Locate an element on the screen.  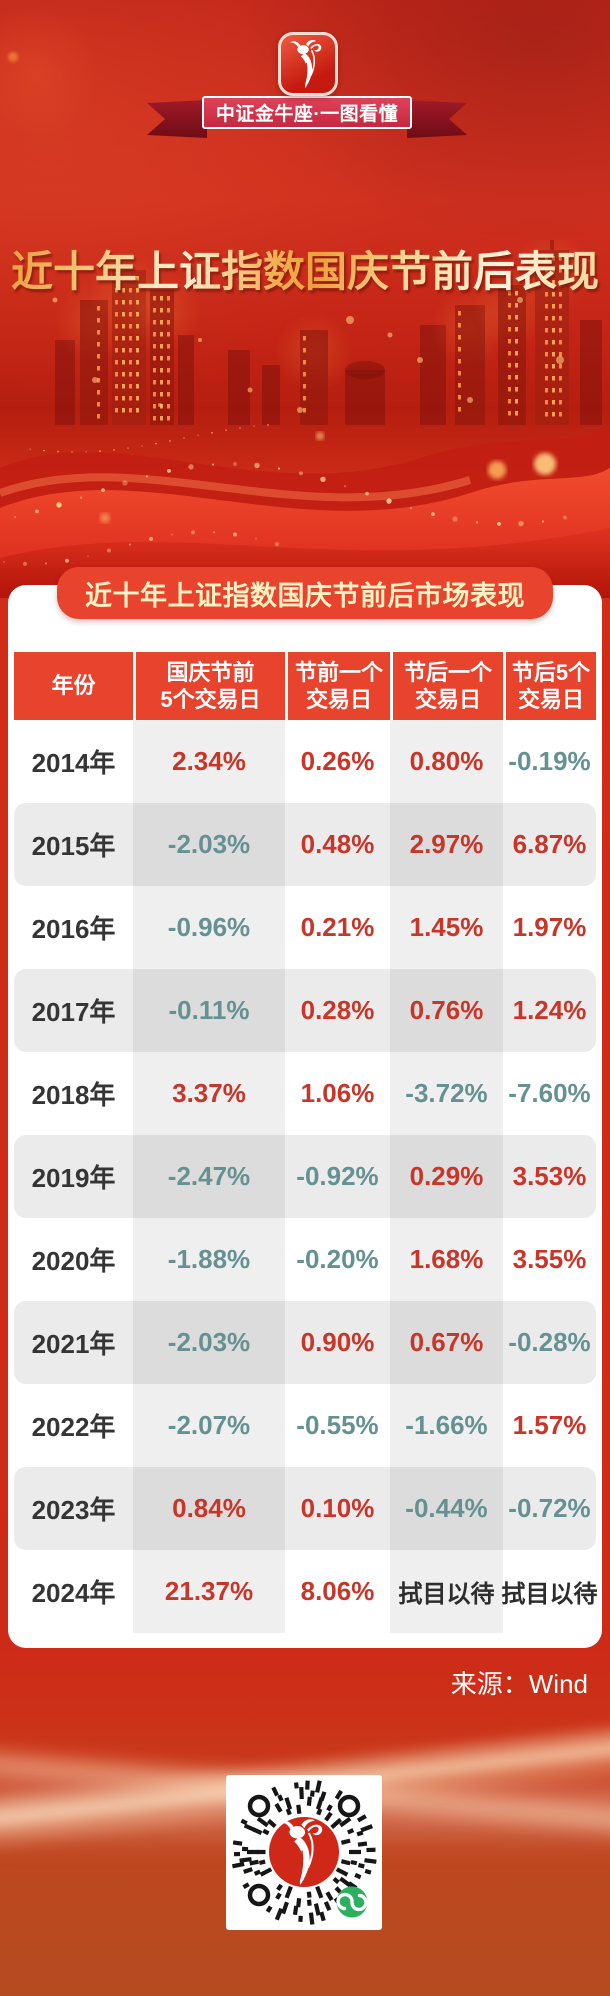
value-cell: 0.76% is located at coordinates (446, 1010).